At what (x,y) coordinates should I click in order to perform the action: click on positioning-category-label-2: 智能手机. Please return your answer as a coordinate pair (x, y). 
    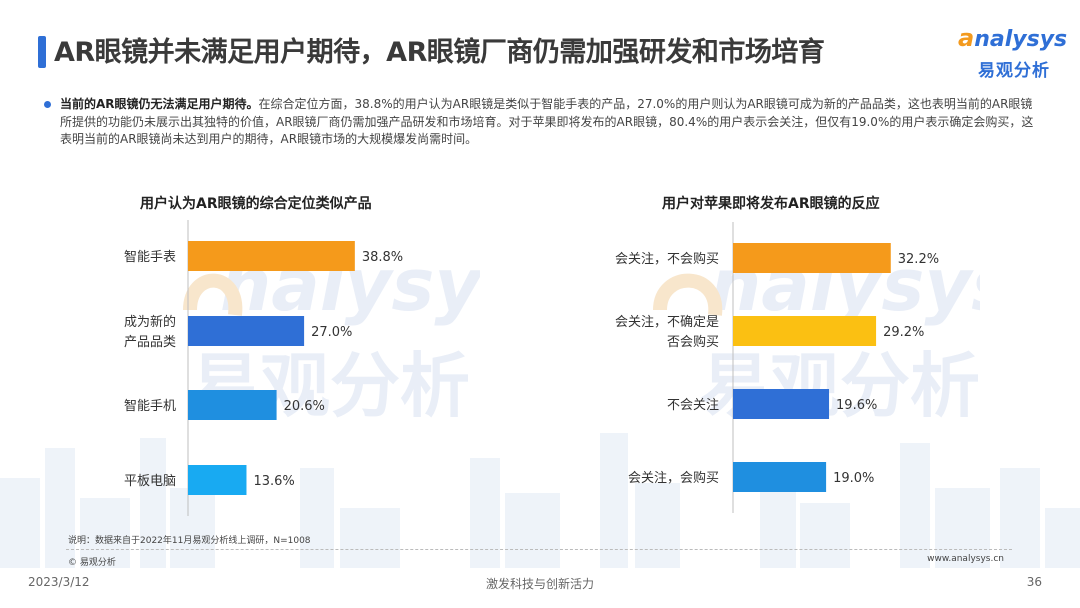
    Looking at the image, I should click on (150, 406).